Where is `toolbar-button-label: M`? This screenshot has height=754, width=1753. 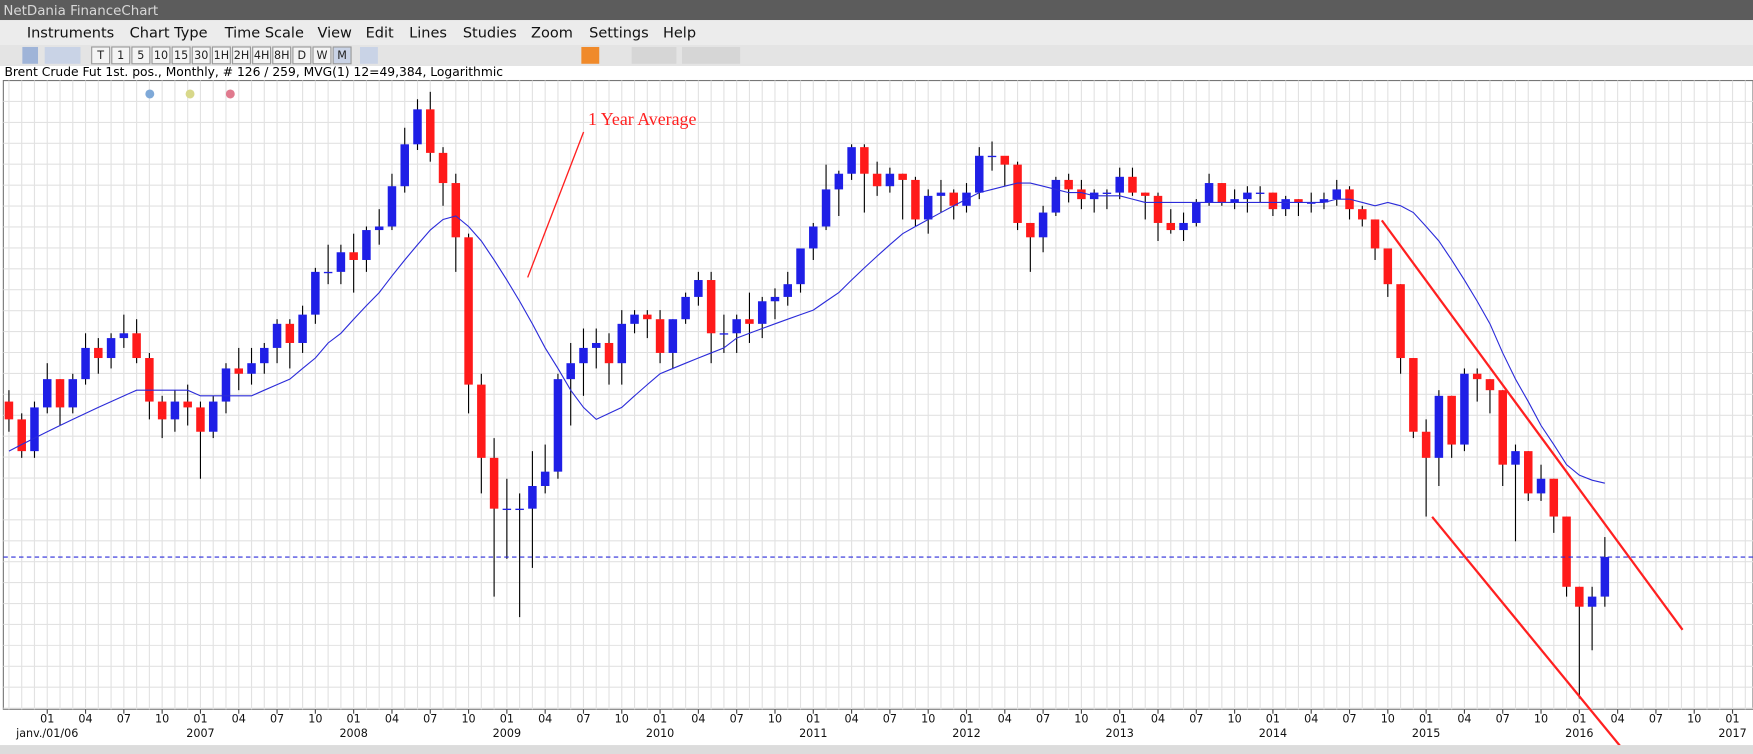 toolbar-button-label: M is located at coordinates (342, 55).